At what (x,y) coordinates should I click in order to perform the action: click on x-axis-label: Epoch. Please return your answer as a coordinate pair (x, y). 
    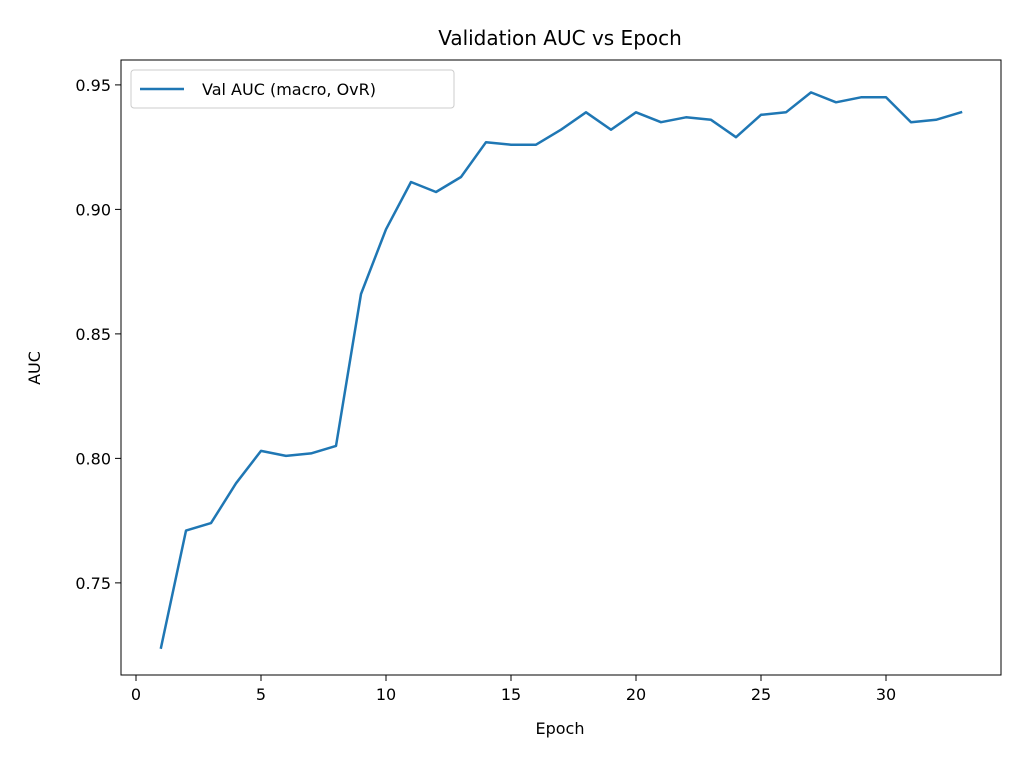
    Looking at the image, I should click on (560, 728).